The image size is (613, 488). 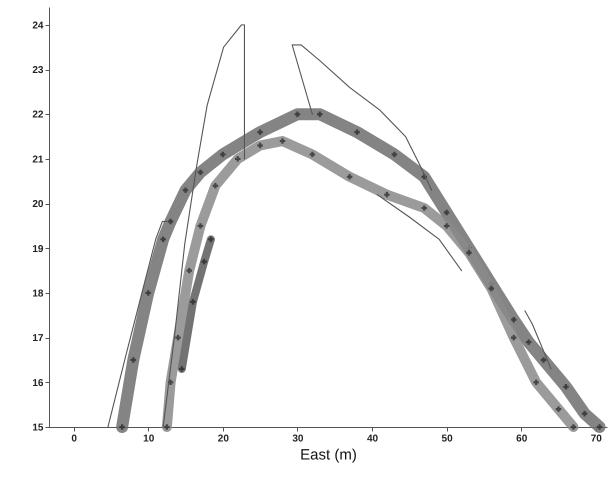 I want to click on x-tick-label: 30, so click(x=298, y=439).